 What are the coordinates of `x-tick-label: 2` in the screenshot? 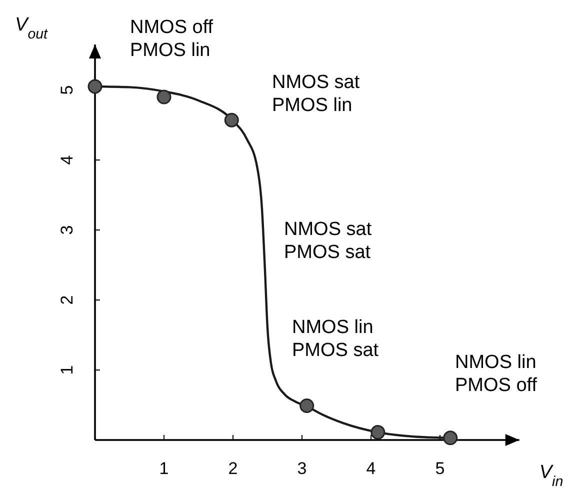 It's located at (233, 468).